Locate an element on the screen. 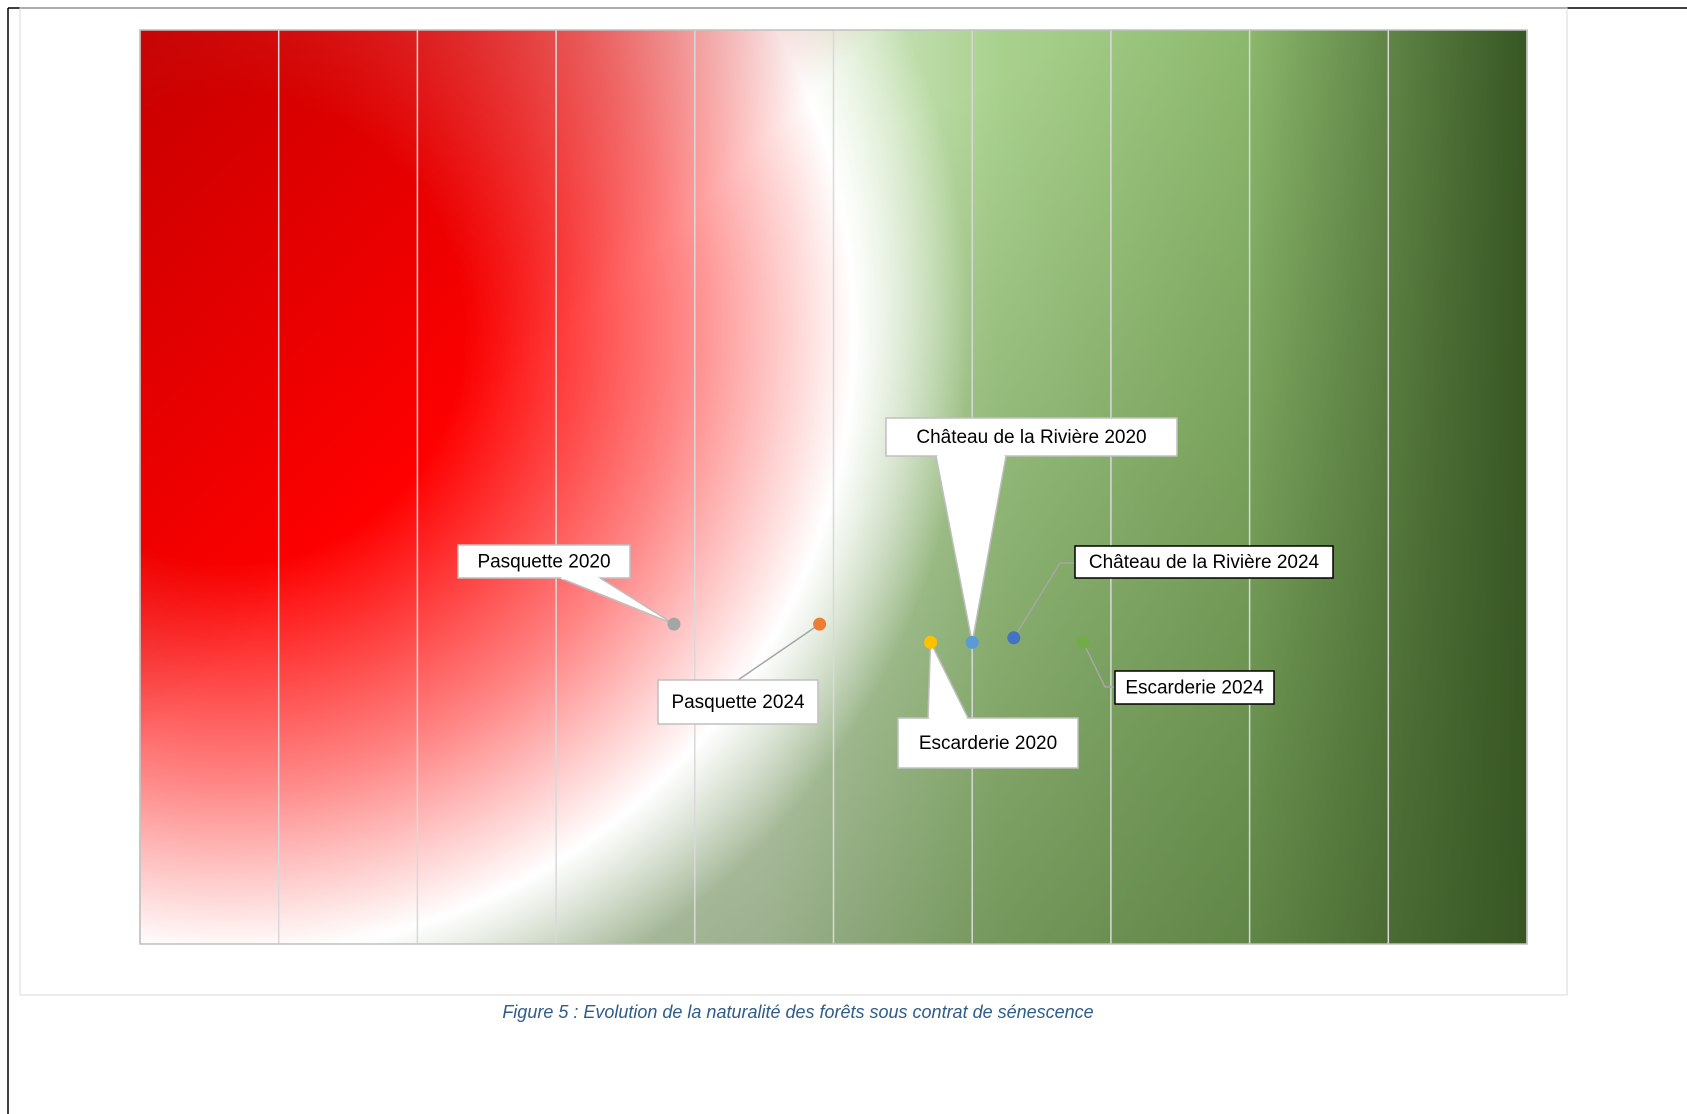 The width and height of the screenshot is (1687, 1114). data-label: Escarderie 2024 is located at coordinates (1194, 688).